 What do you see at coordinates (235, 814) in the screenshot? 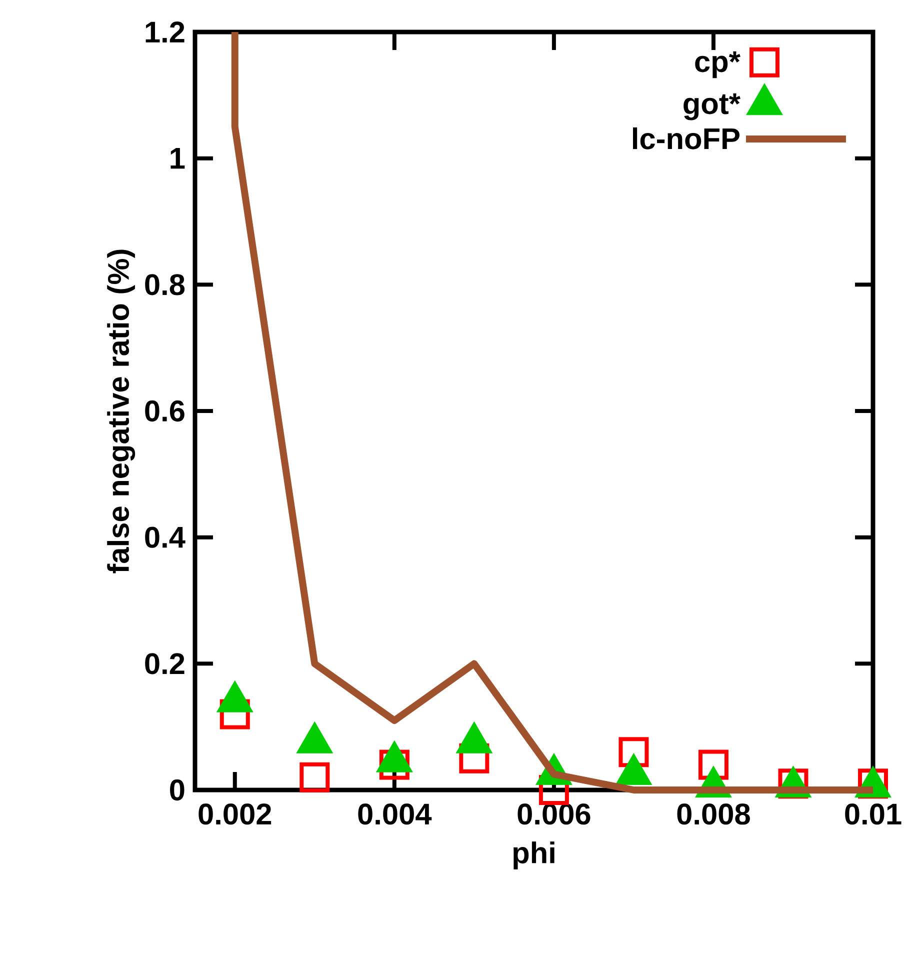
I see `x-tick-label: 0.002` at bounding box center [235, 814].